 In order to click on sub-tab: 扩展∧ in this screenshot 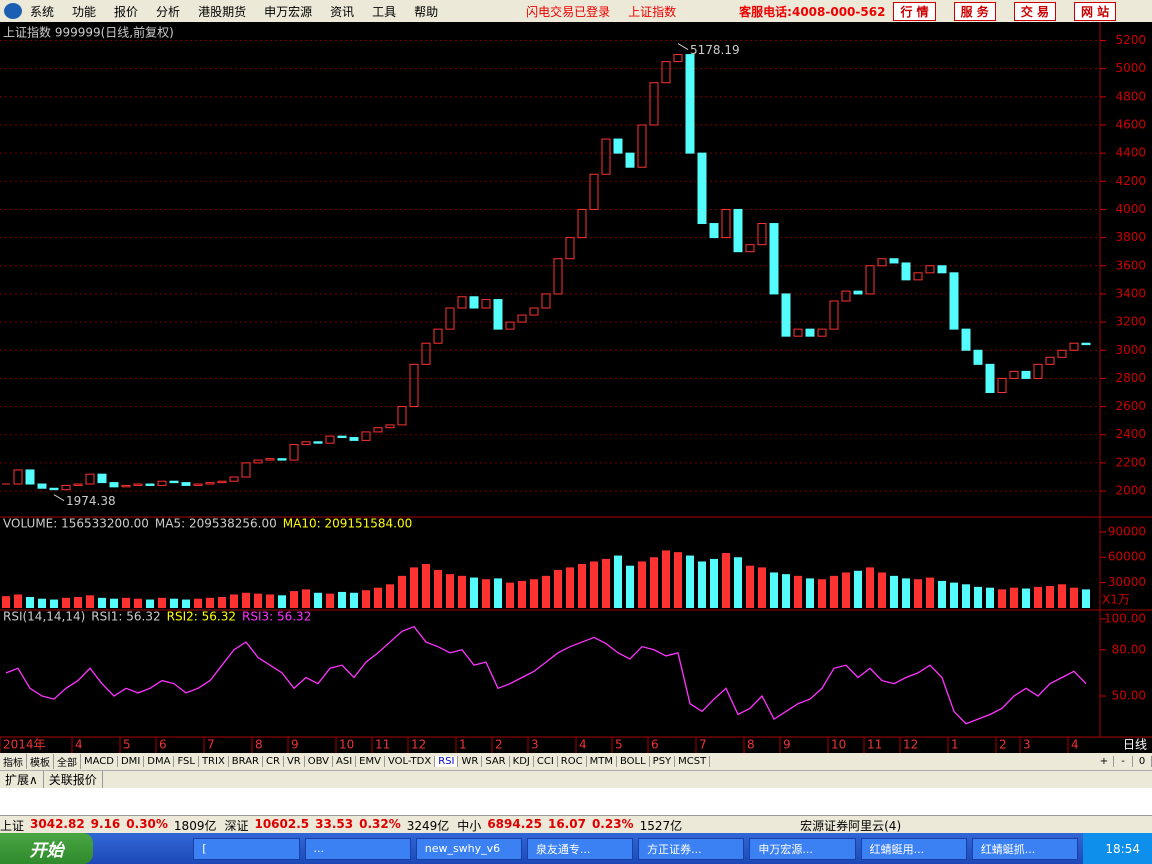, I will do `click(22, 779)`.